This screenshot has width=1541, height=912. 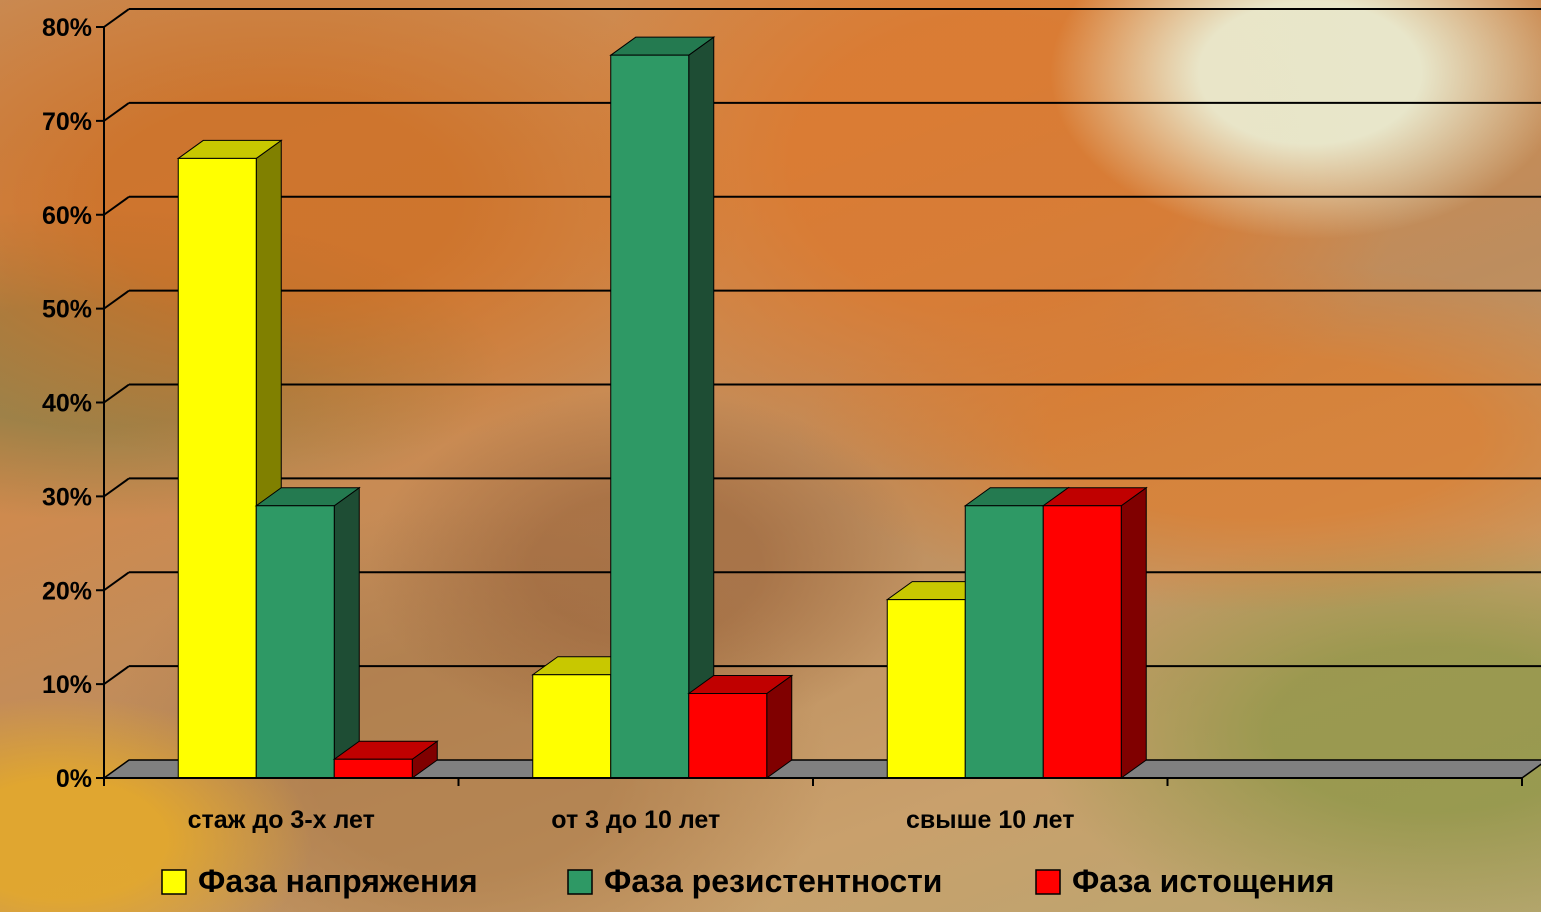 I want to click on y-tick-label: 10%, so click(x=67, y=685).